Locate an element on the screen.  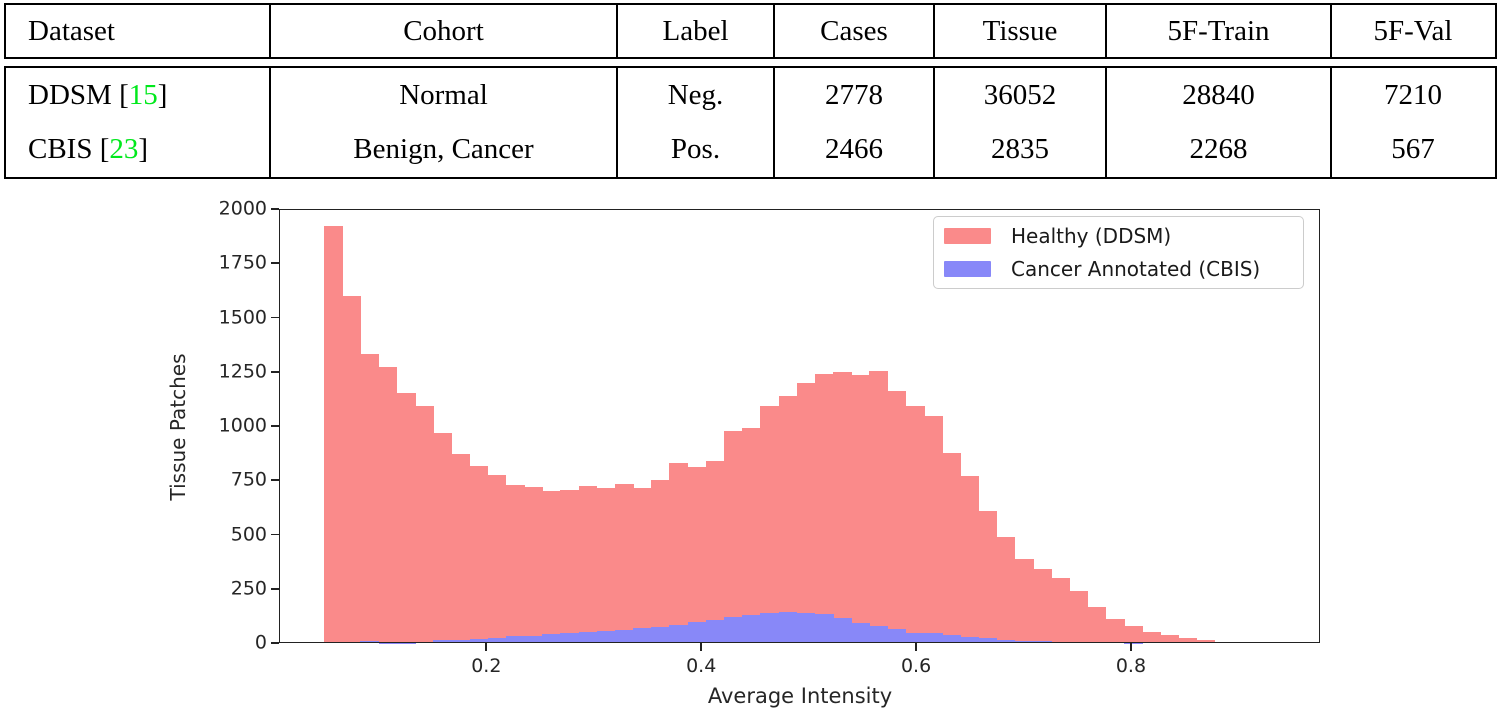
x-tick-label: 0.8 is located at coordinates (1131, 666).